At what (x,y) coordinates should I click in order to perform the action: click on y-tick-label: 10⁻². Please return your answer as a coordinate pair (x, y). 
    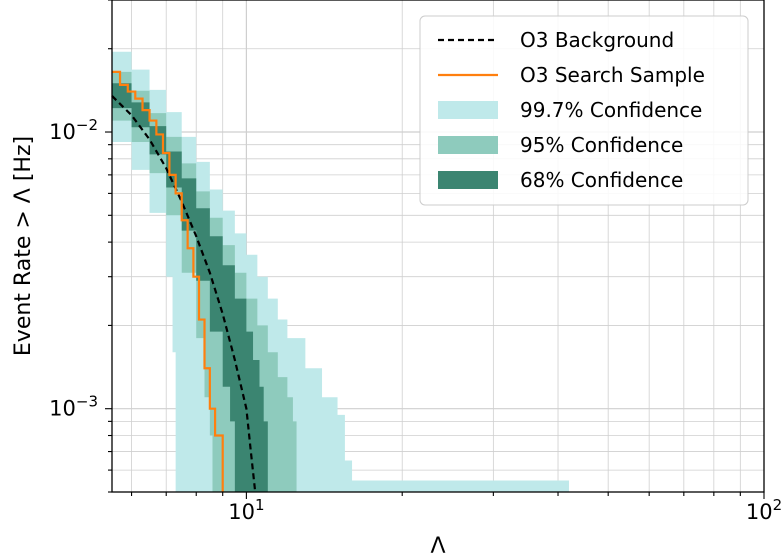
    Looking at the image, I should click on (73, 130).